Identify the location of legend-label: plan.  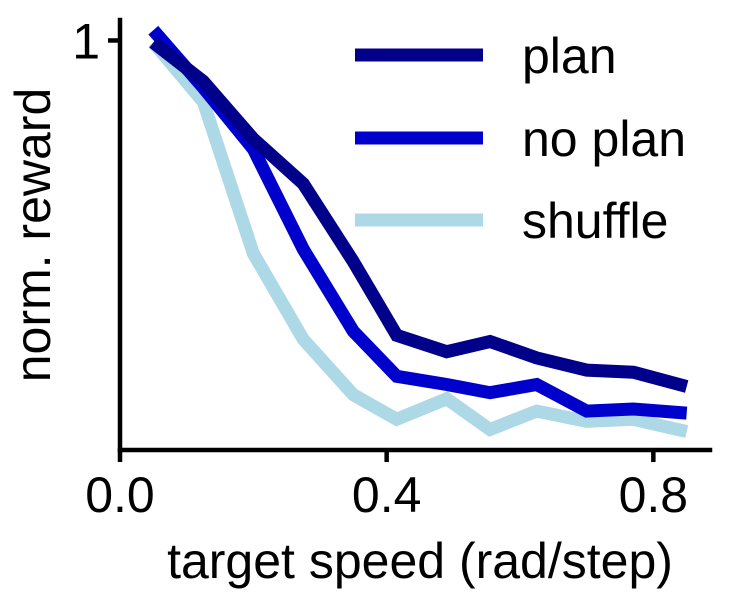
(569, 56).